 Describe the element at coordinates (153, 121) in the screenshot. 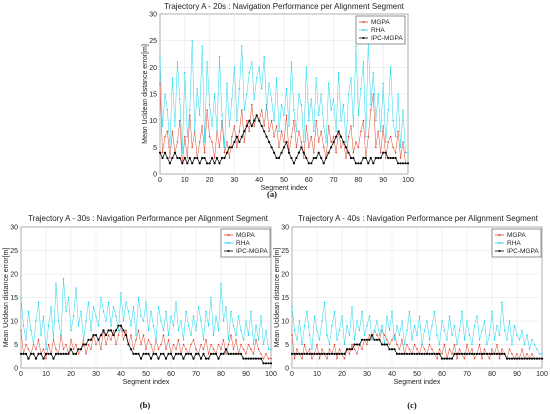

I see `y-tick-label: 10` at that location.